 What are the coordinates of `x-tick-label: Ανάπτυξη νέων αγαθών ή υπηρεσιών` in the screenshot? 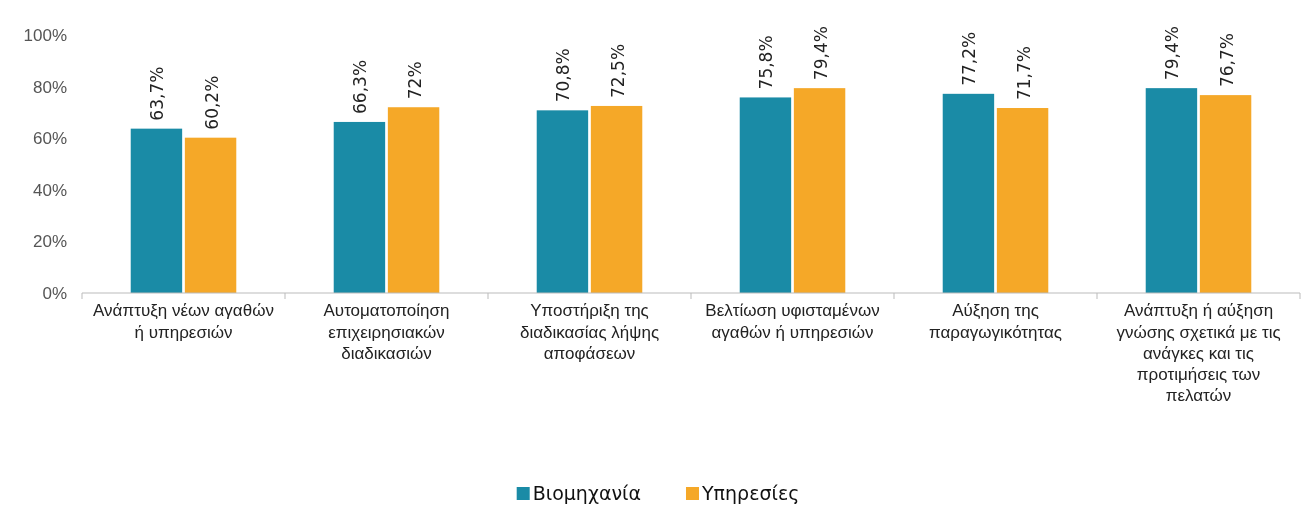 It's located at (183, 321).